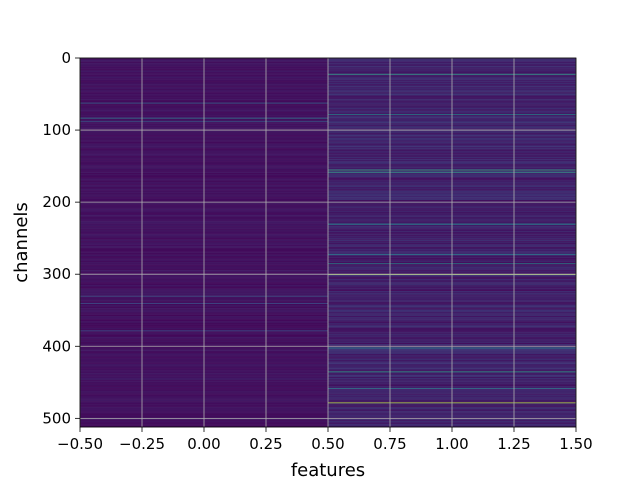 Image resolution: width=640 pixels, height=480 pixels. What do you see at coordinates (328, 470) in the screenshot?
I see `x-axis-label: features` at bounding box center [328, 470].